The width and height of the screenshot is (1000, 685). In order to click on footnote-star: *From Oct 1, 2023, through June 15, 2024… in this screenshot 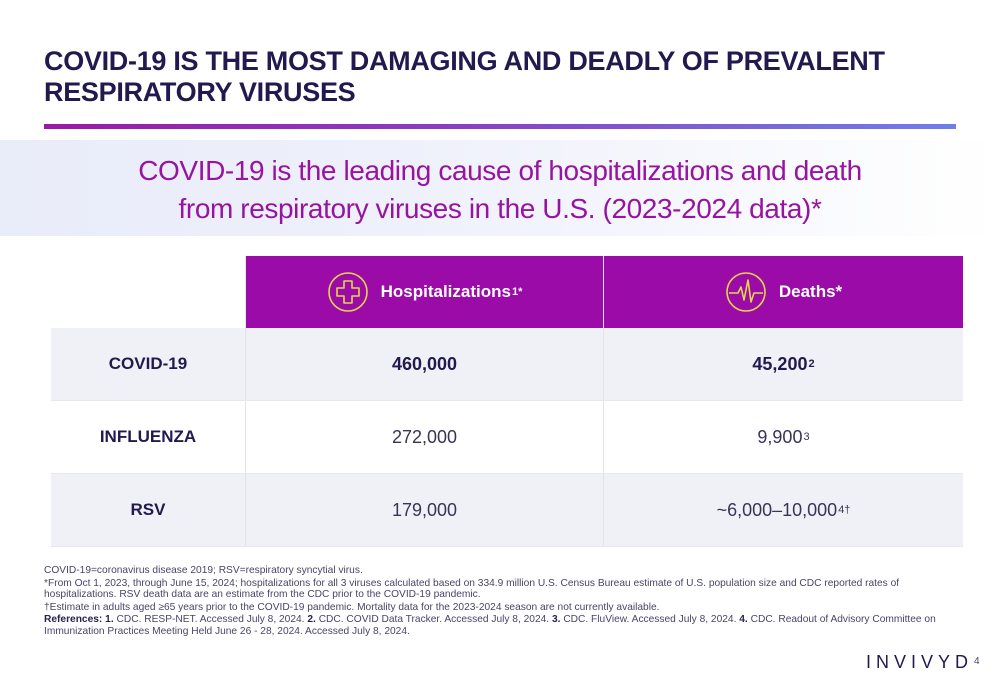, I will do `click(472, 589)`.